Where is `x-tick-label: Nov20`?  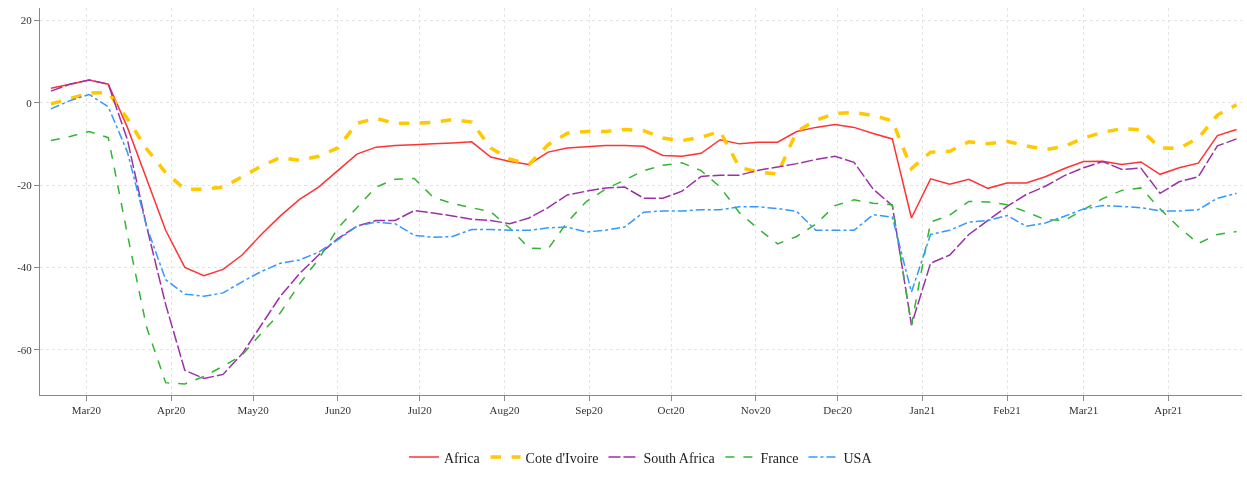
x-tick-label: Nov20 is located at coordinates (756, 410).